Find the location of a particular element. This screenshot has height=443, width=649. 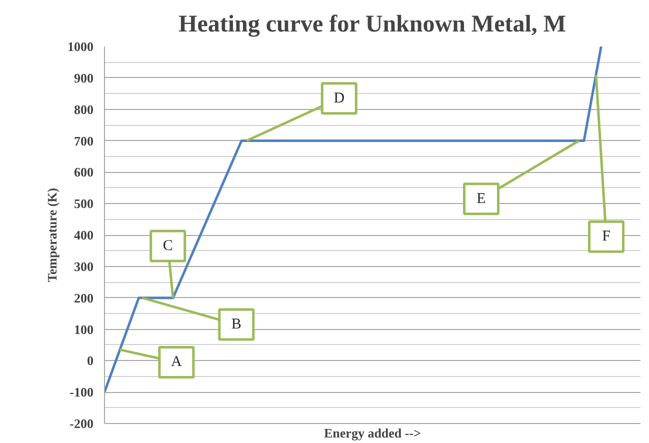

annotation: D is located at coordinates (339, 98).